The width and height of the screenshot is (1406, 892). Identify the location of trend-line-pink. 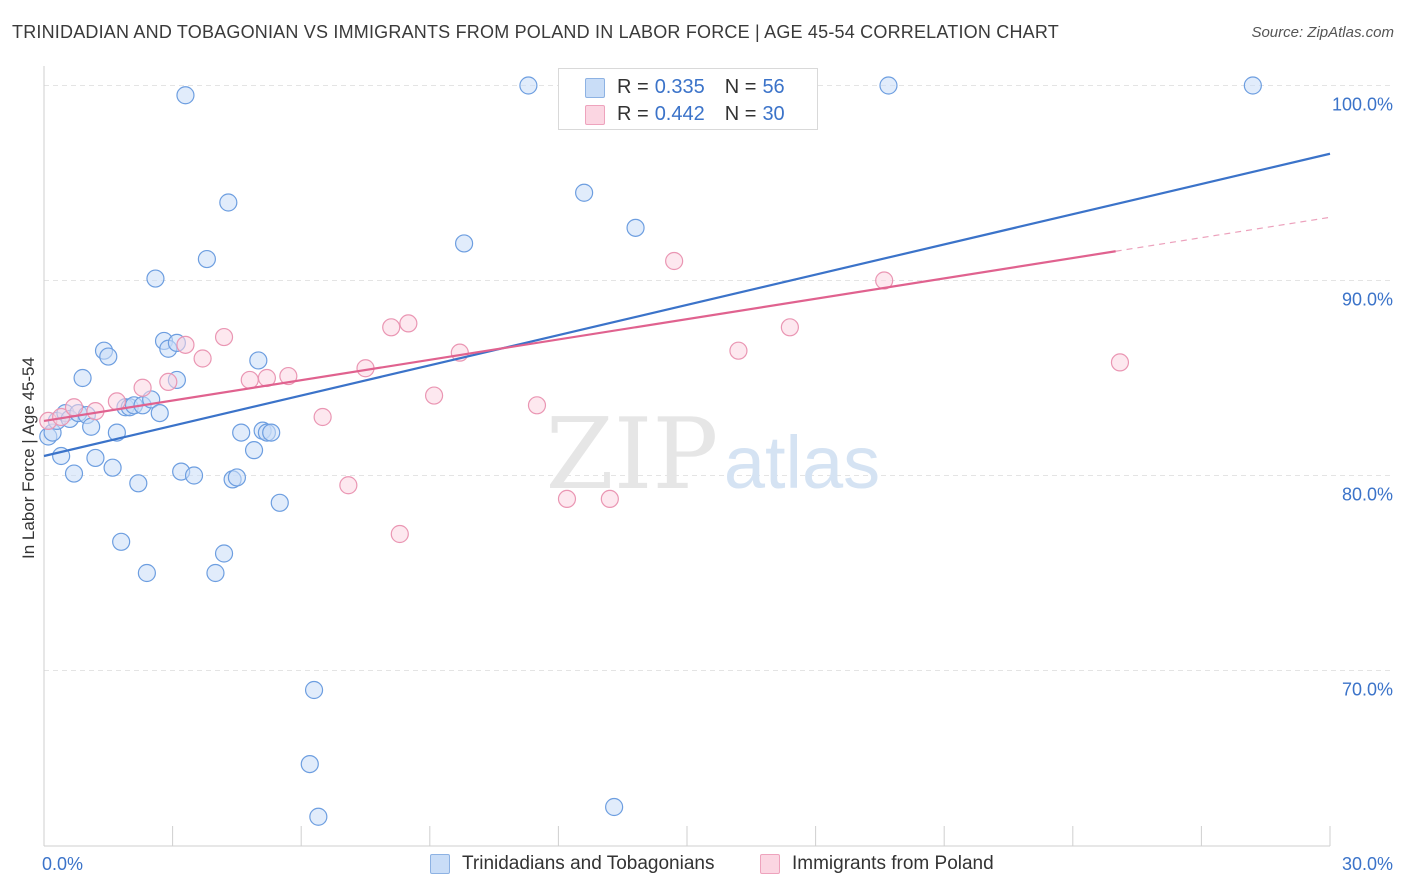
(579, 336).